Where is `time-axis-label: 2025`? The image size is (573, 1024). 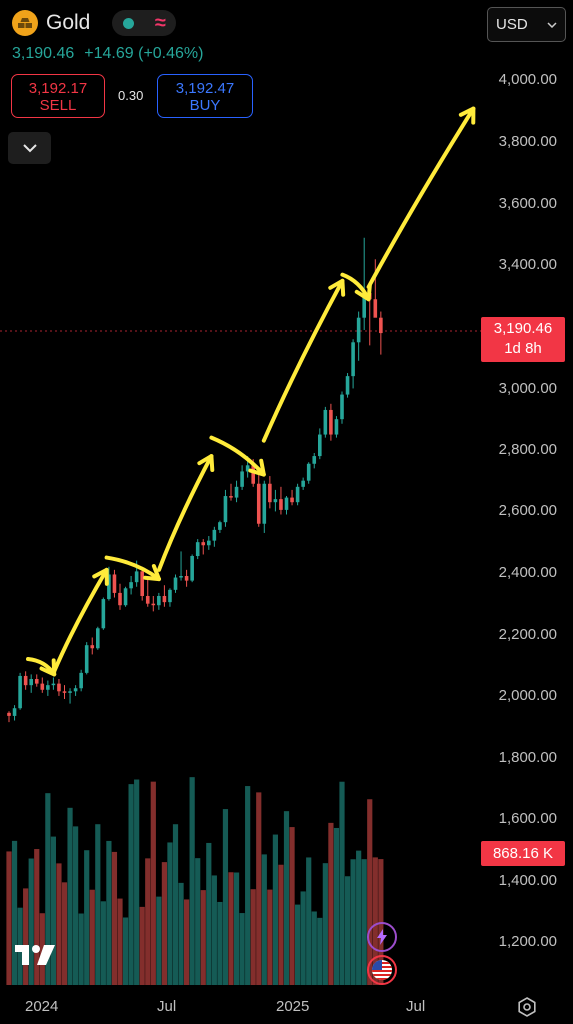 time-axis-label: 2025 is located at coordinates (293, 1006).